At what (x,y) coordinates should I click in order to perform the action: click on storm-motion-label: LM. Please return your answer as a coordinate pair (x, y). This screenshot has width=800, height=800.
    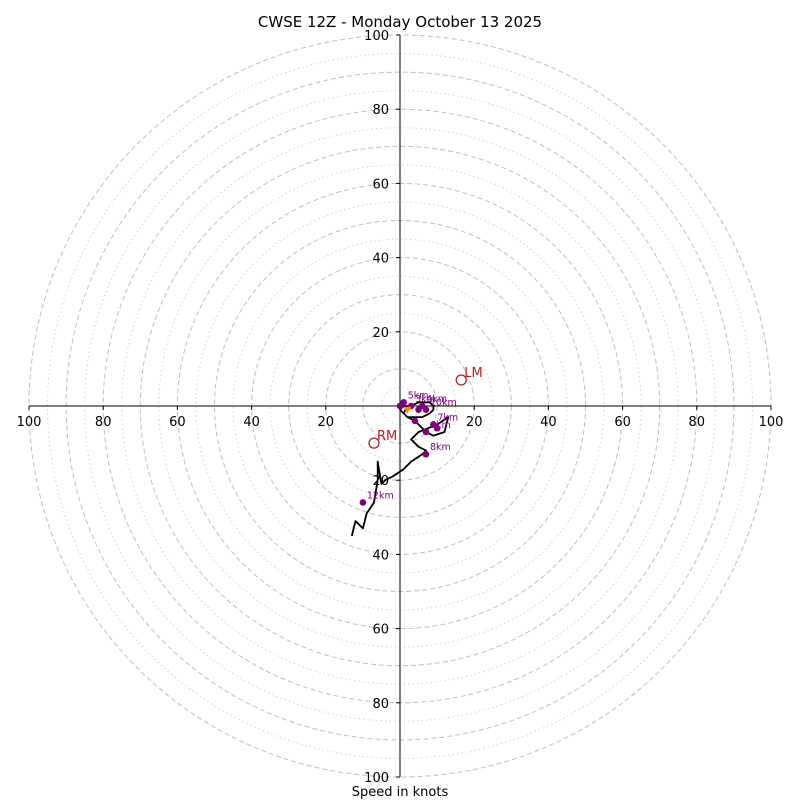
    Looking at the image, I should click on (473, 373).